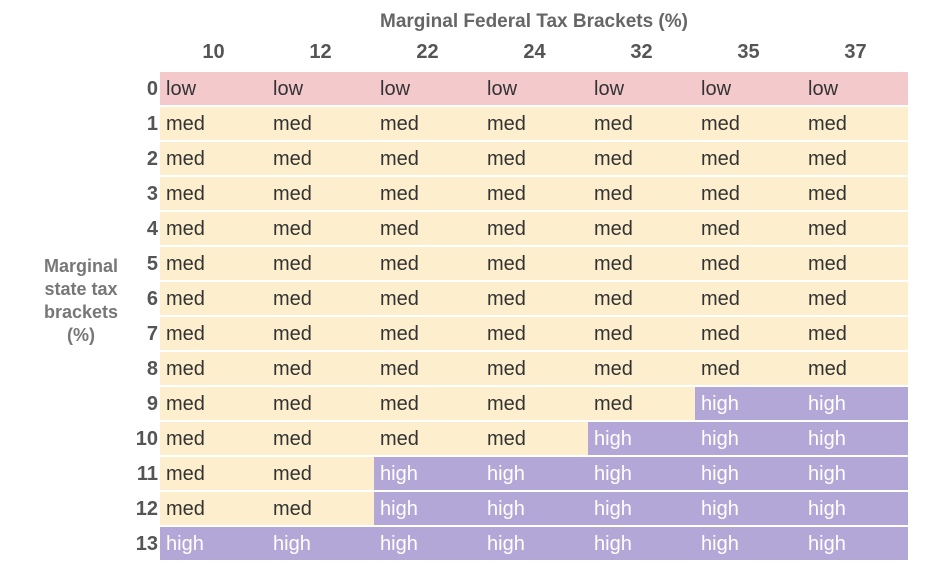 Image resolution: width=947 pixels, height=580 pixels. Describe the element at coordinates (152, 89) in the screenshot. I see `y-tick-label: 0` at that location.